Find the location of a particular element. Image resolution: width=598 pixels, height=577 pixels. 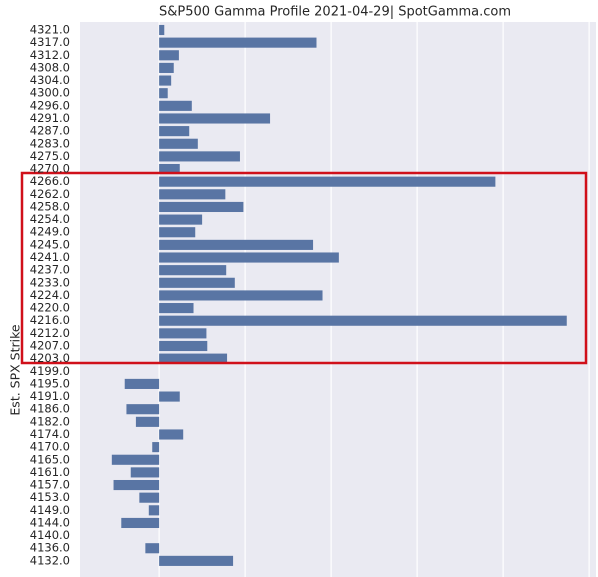

y-tick-label: 4186.0 is located at coordinates (50, 409).